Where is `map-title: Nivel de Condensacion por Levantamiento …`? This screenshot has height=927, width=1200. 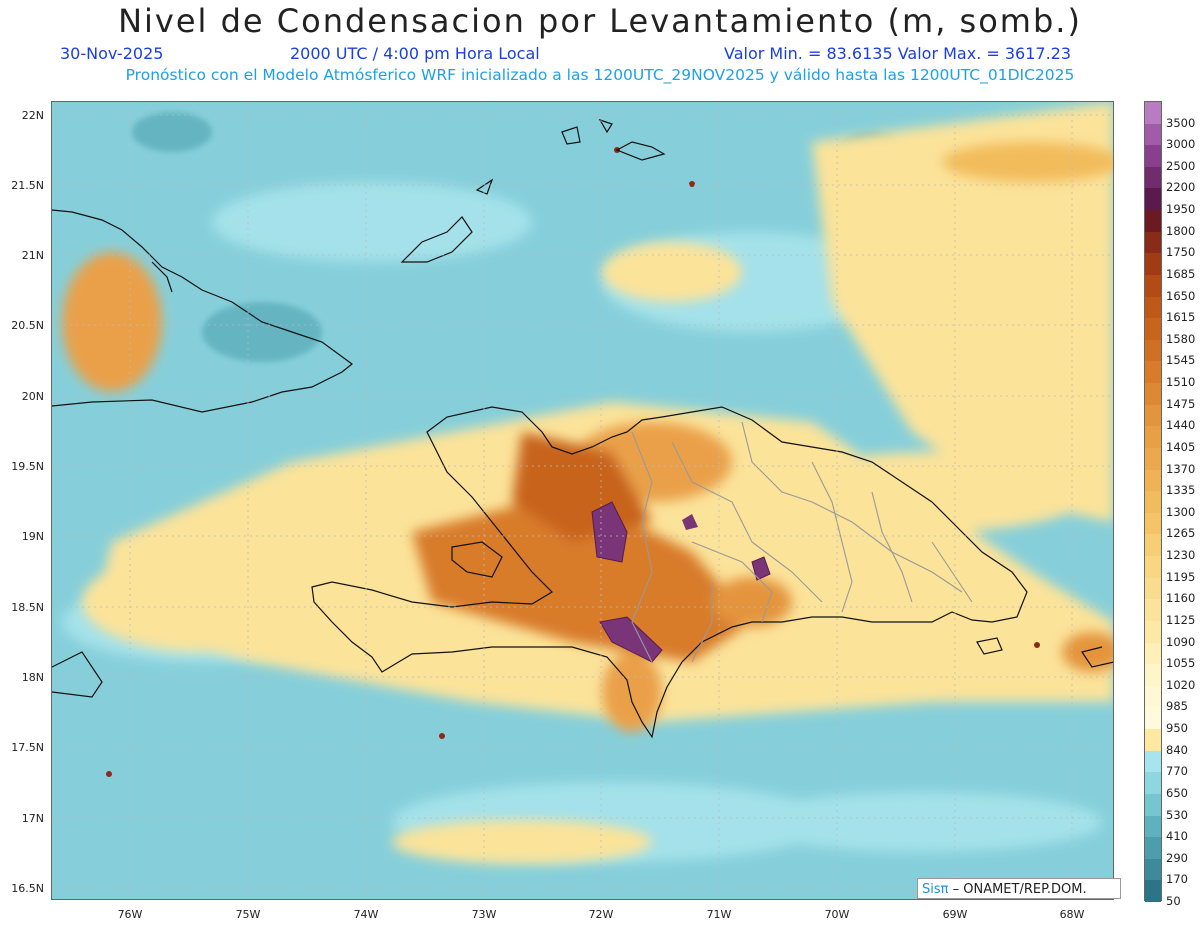 map-title: Nivel de Condensacion por Levantamiento … is located at coordinates (600, 21).